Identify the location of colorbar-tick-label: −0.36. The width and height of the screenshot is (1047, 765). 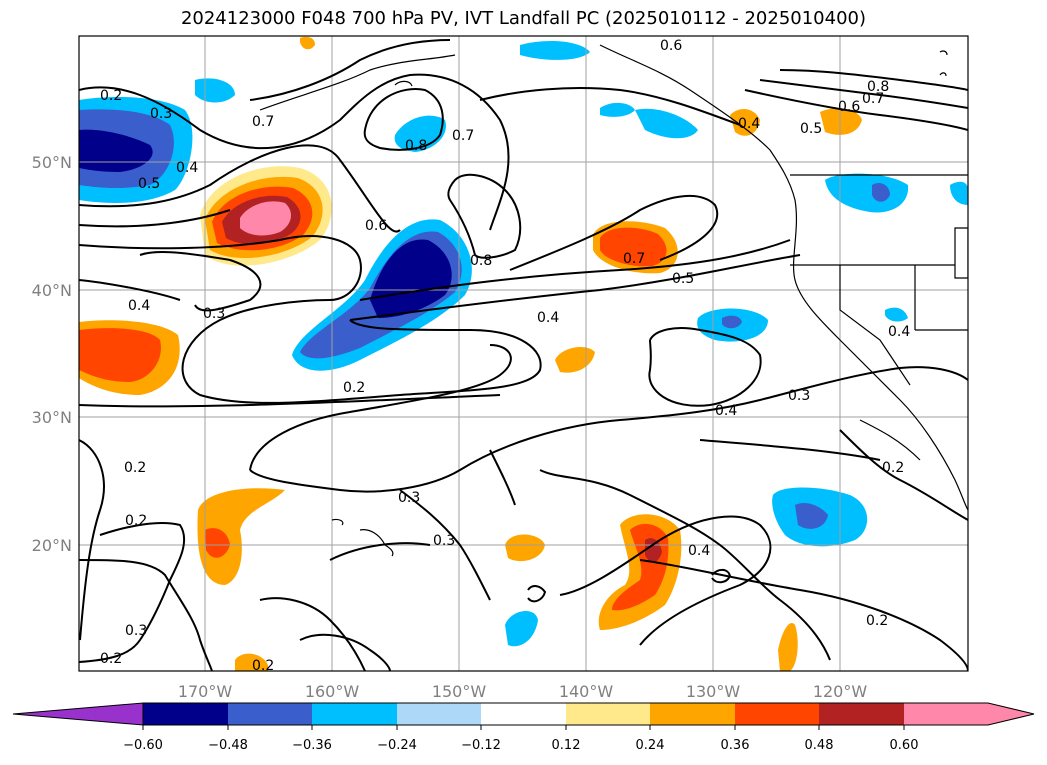
(312, 745).